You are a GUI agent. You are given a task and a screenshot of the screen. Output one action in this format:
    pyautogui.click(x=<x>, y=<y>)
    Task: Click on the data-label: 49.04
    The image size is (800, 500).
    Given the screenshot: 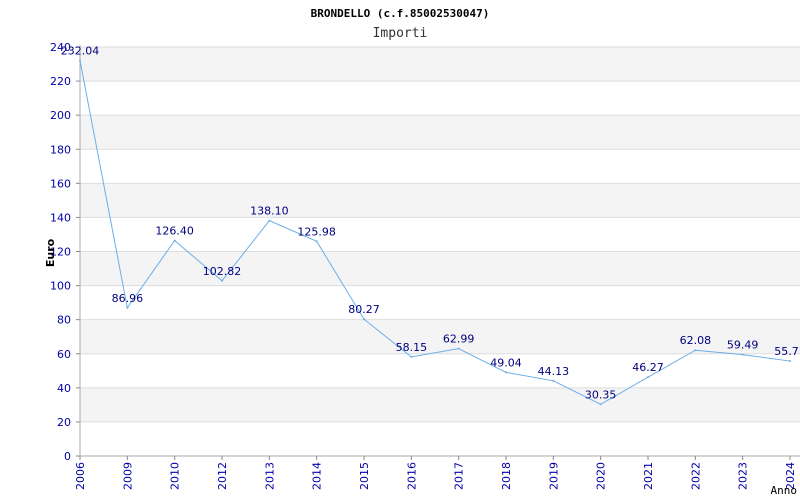 What is the action you would take?
    pyautogui.click(x=506, y=362)
    